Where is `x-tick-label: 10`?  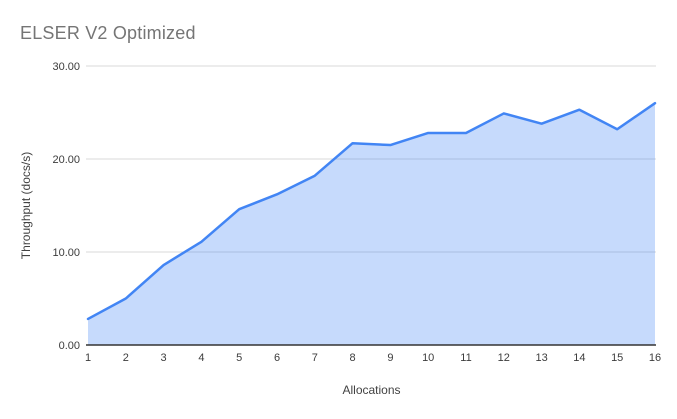 x-tick-label: 10 is located at coordinates (428, 358).